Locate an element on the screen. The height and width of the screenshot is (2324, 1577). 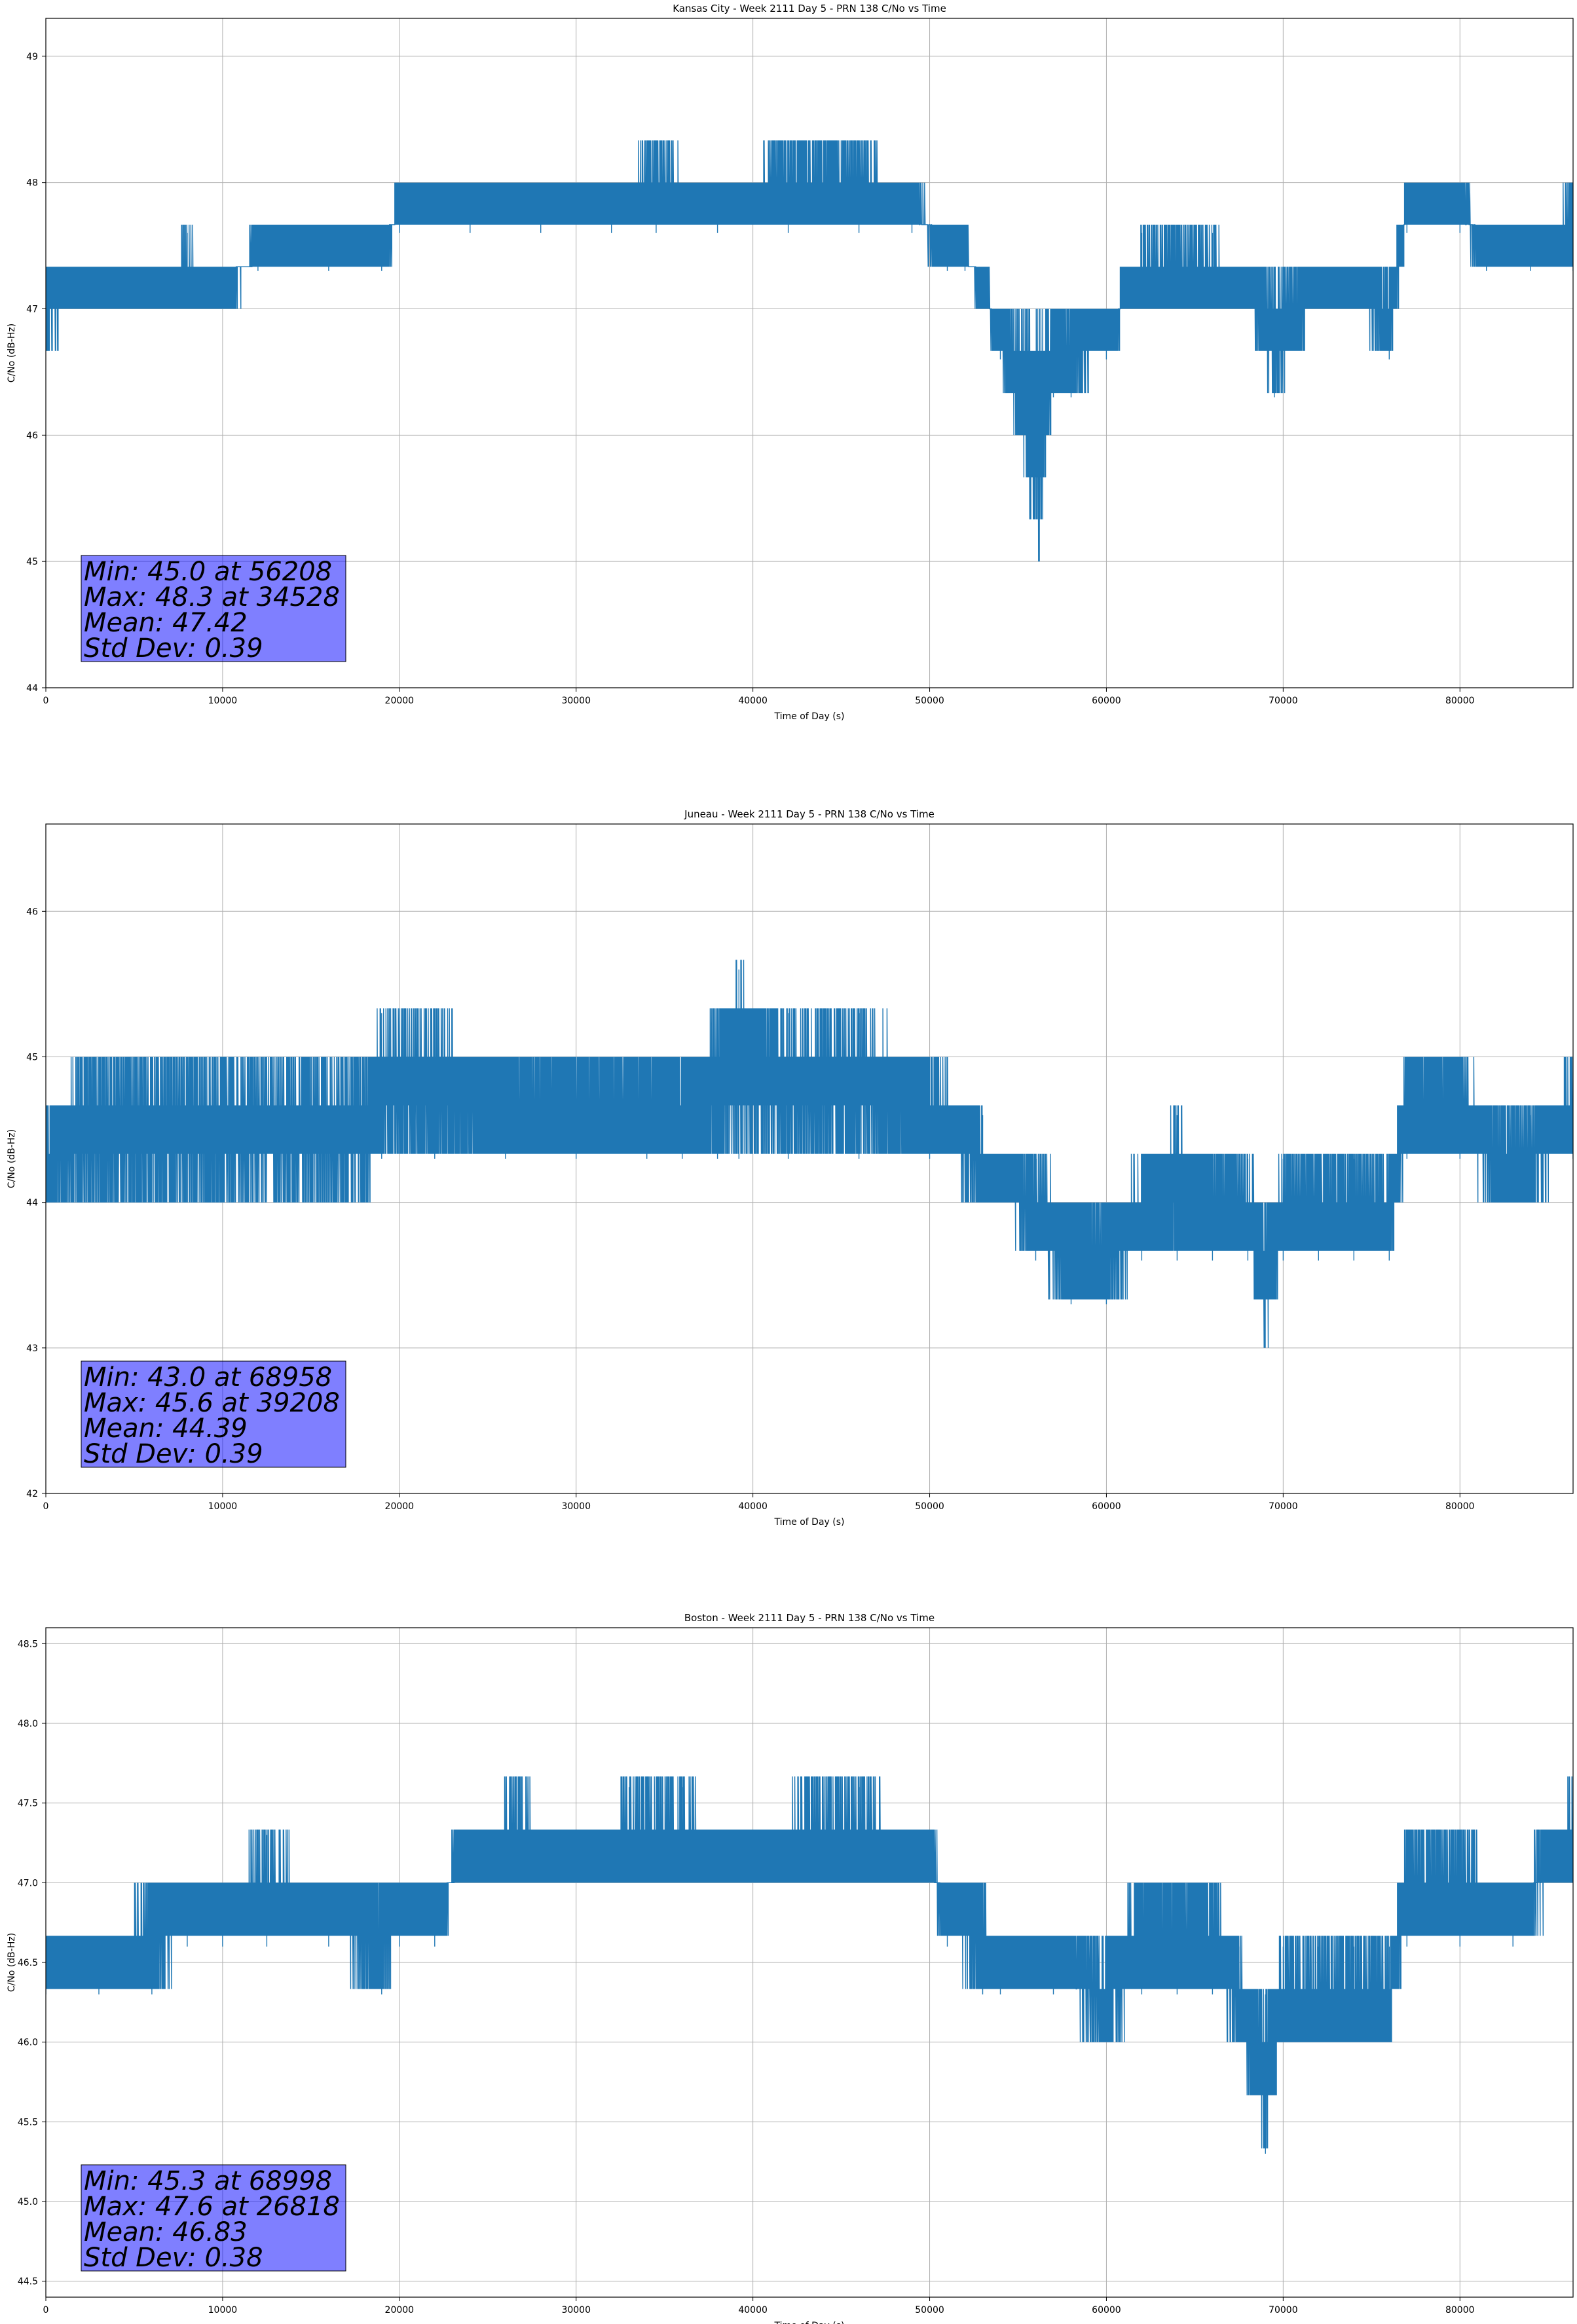
y-tick-label: 47 is located at coordinates (32, 310).